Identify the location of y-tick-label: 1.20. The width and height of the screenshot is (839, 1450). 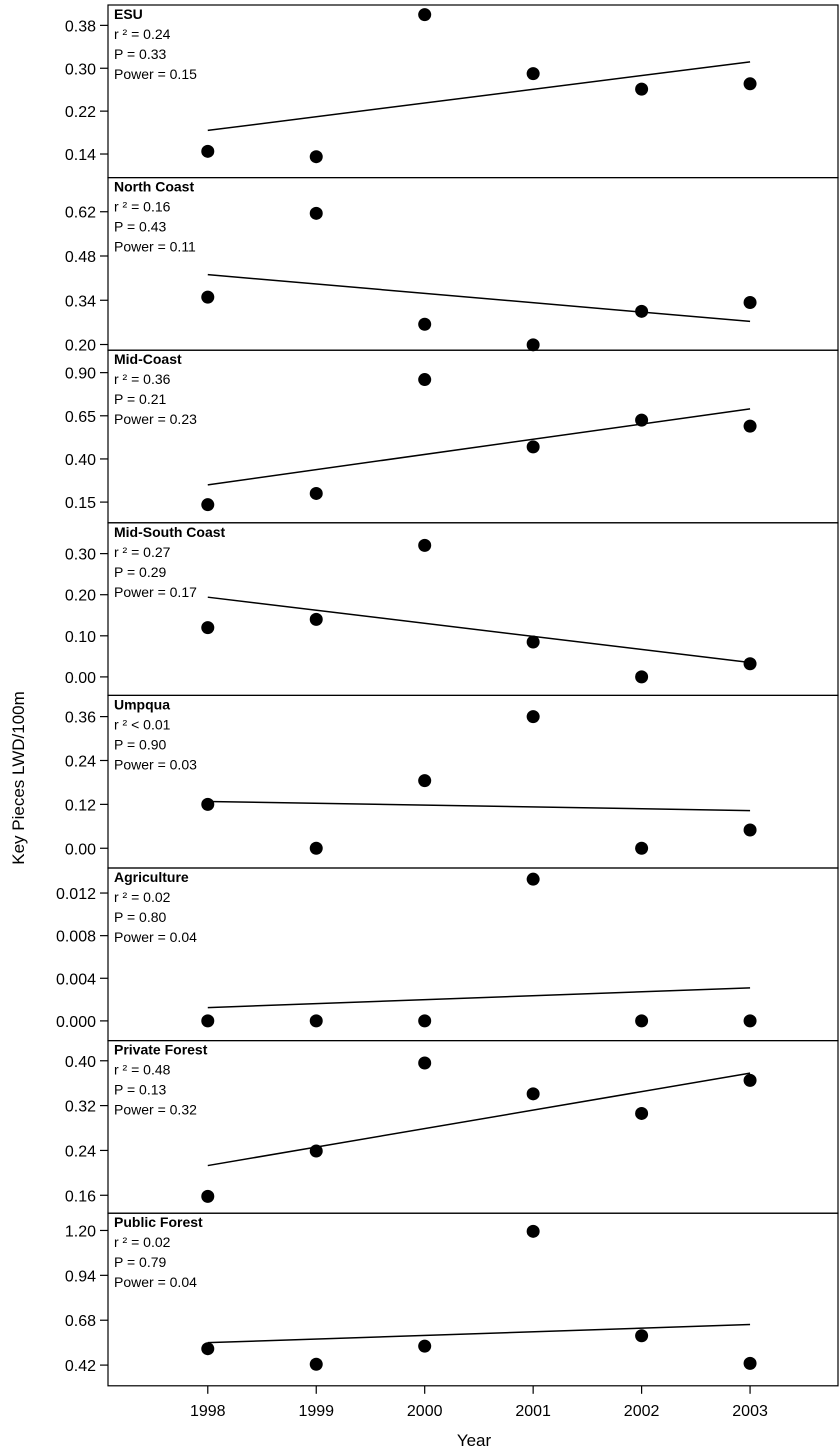
(80, 1231).